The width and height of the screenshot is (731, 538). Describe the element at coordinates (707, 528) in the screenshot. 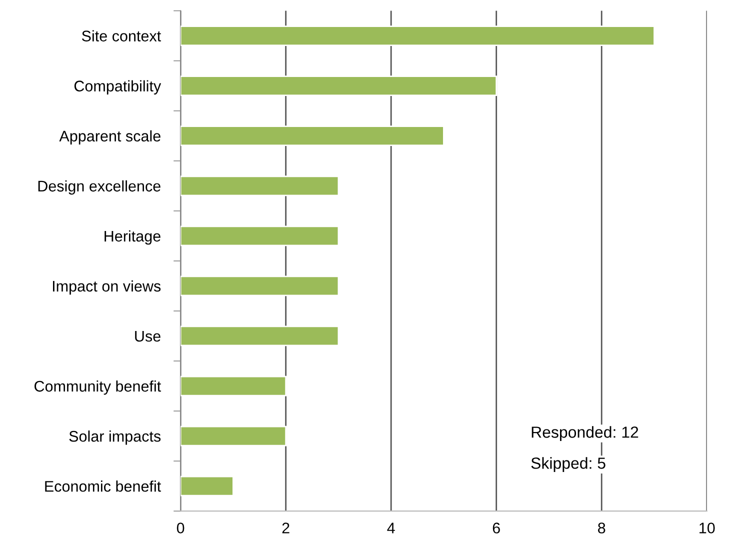

I see `x-tick-label: 10` at that location.